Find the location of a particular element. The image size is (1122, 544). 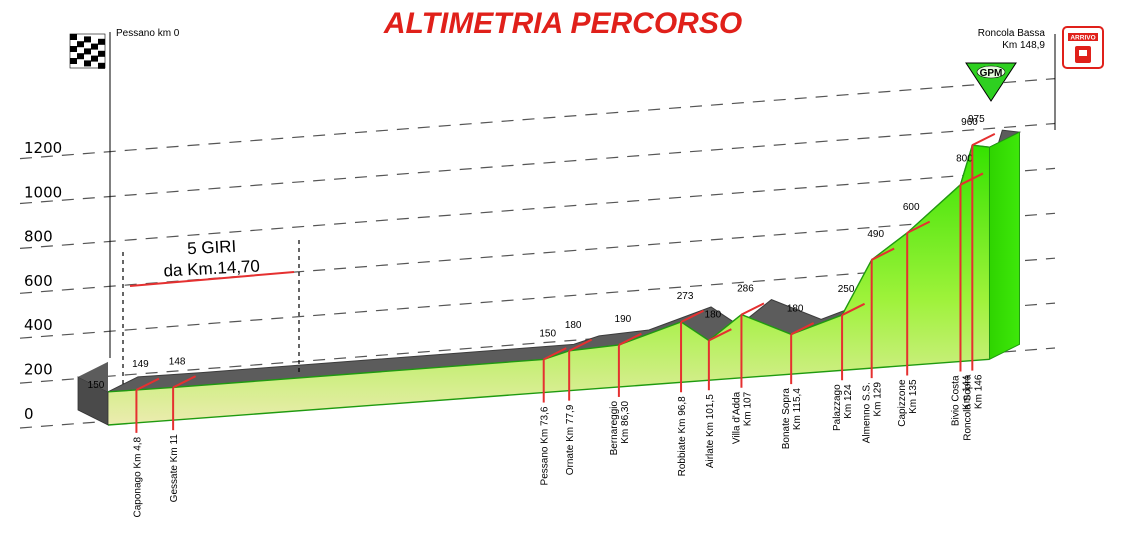

svg-text: Capizzone is located at coordinates (902, 403).